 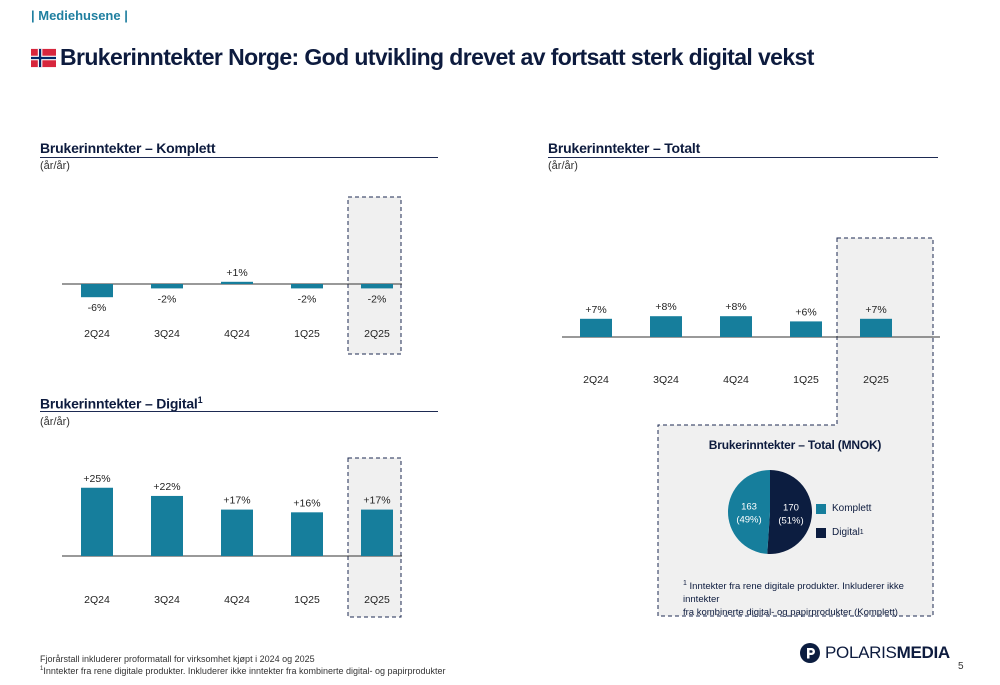 I want to click on chart-digital: +25% 2Q24 +22% 3Q24 +17% 4Q24 +16% 1Q25 +17% 2Q25, so click(x=232, y=537).